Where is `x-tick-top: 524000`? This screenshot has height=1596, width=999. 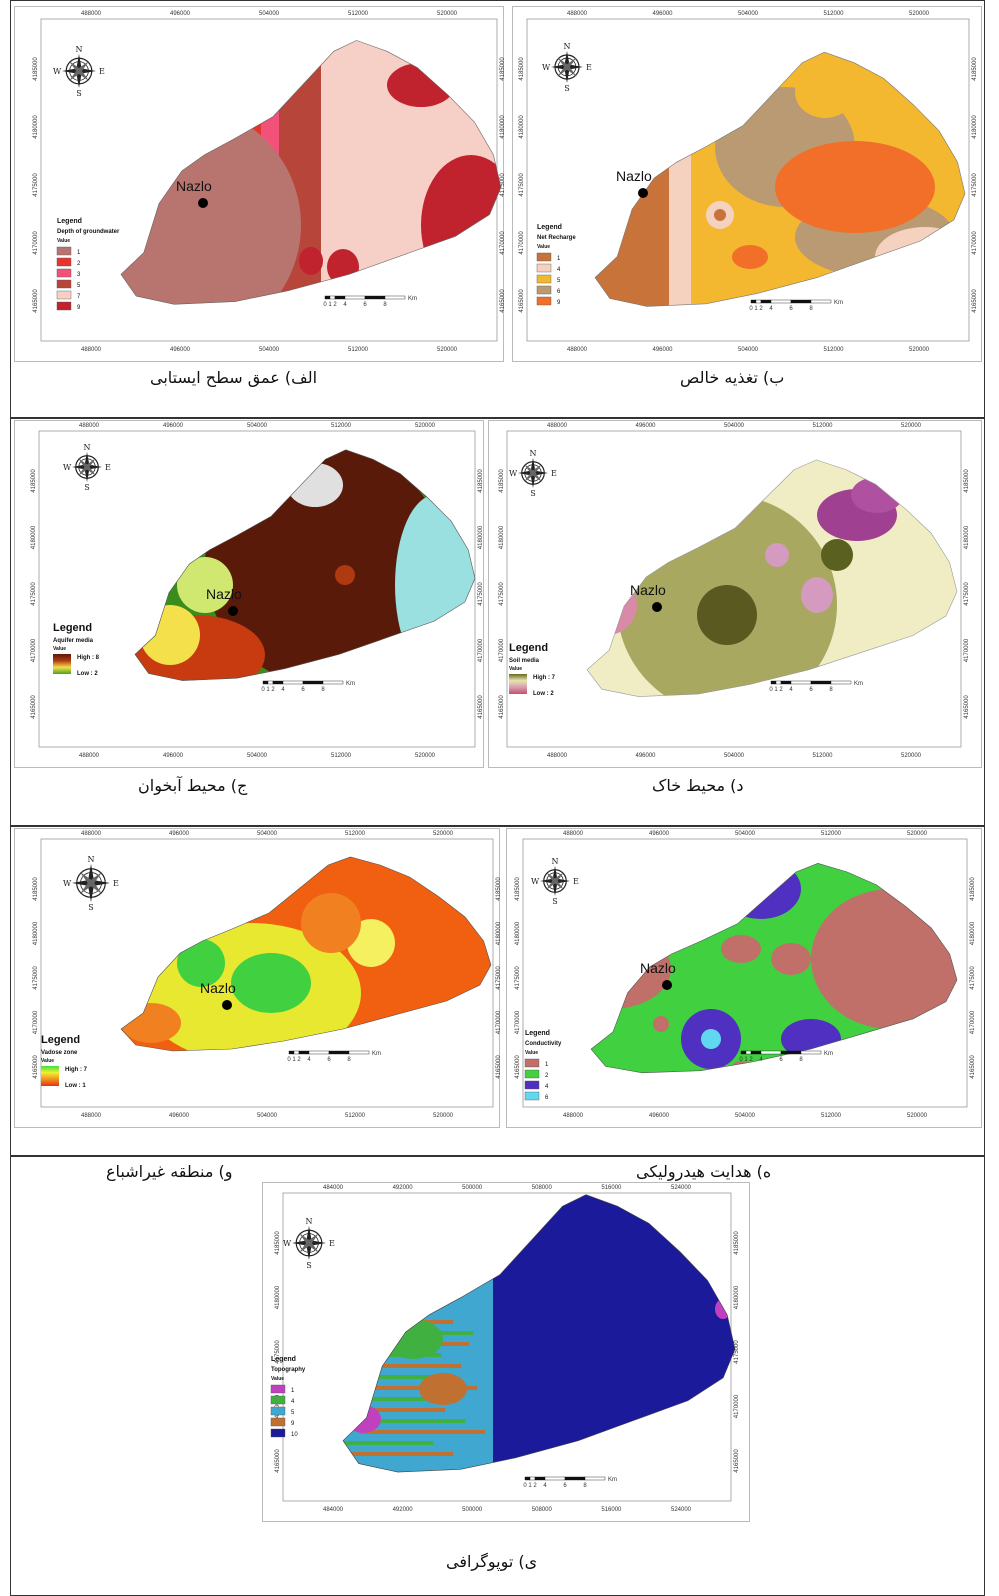 x-tick-top: 524000 is located at coordinates (681, 1188).